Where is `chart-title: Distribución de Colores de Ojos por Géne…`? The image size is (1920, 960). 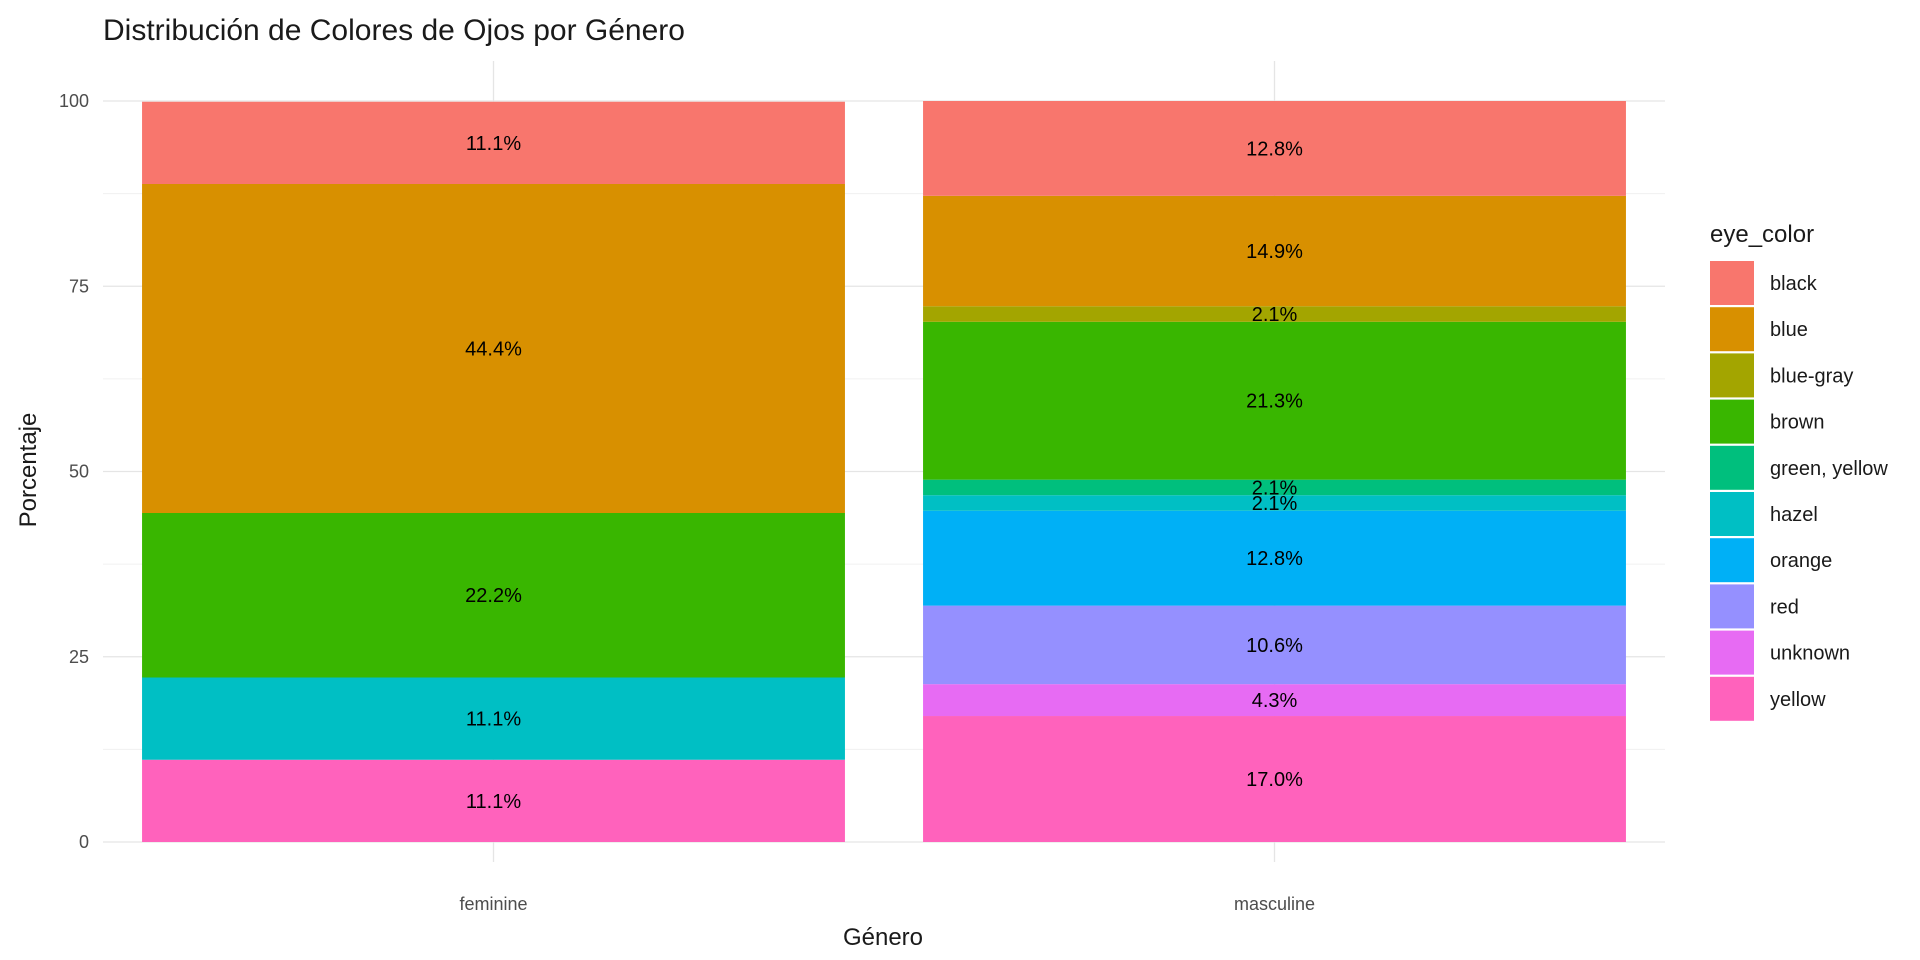 chart-title: Distribución de Colores de Ojos por Géne… is located at coordinates (394, 30).